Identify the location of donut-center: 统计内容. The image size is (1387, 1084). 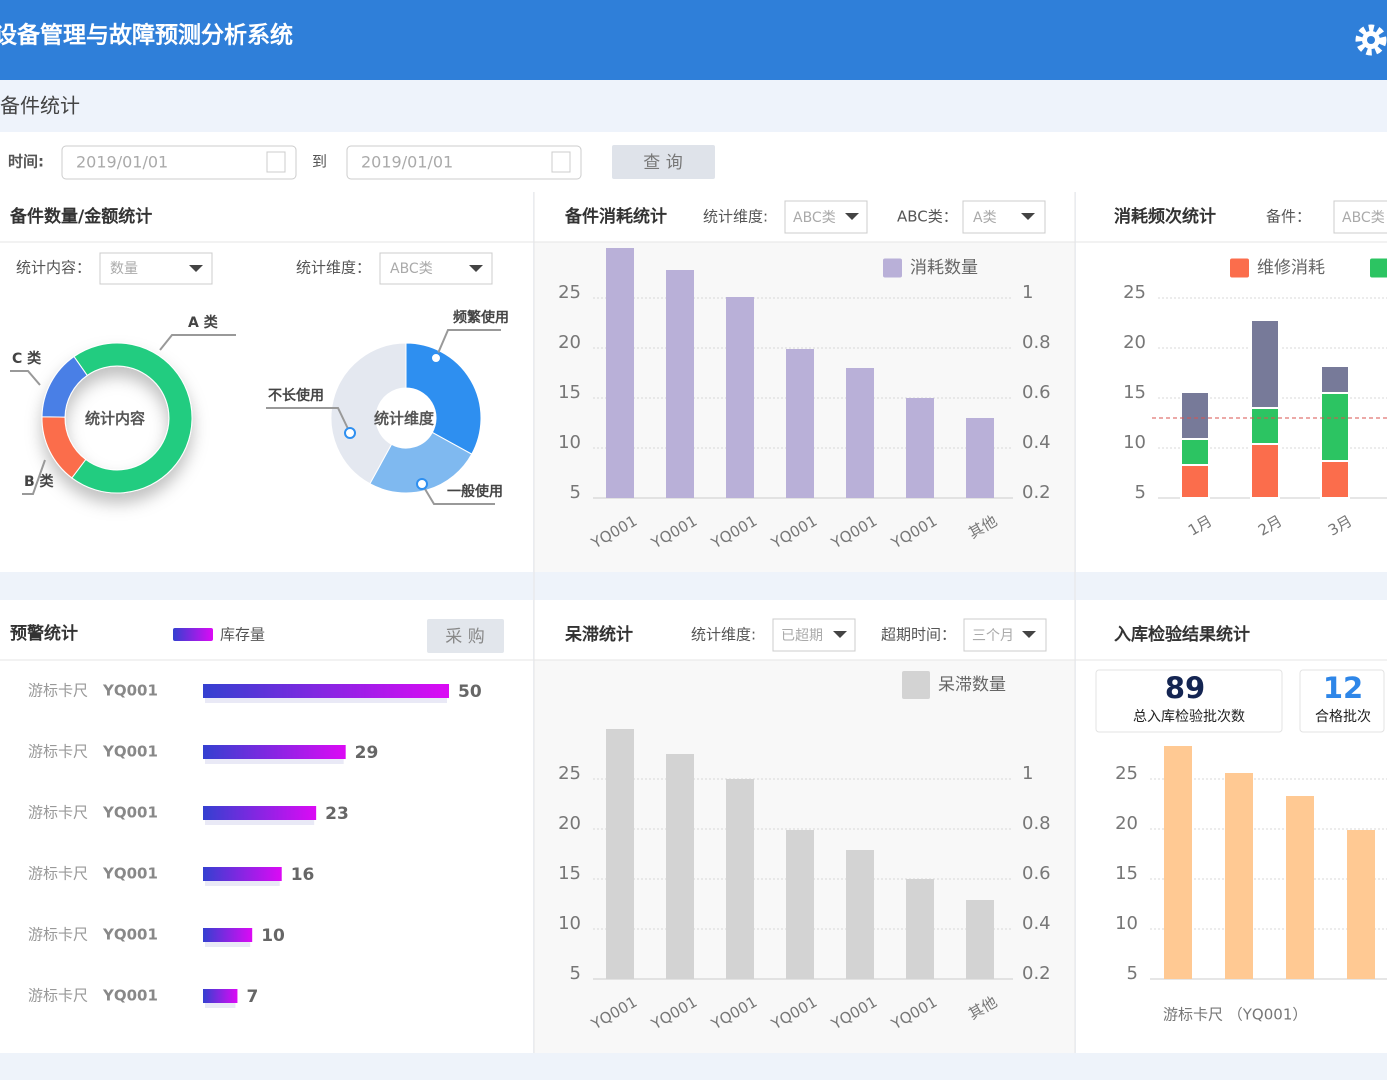
(115, 419).